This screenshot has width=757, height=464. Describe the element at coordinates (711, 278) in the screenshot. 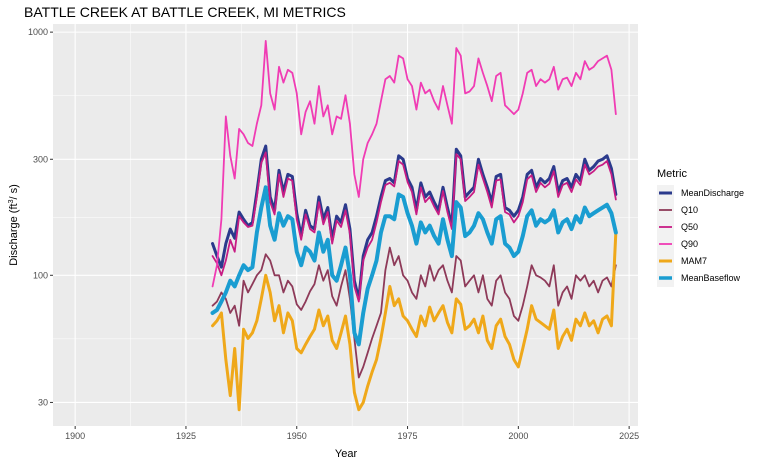

I see `legend-label-meanbaseflow: MeanBaseflow` at that location.